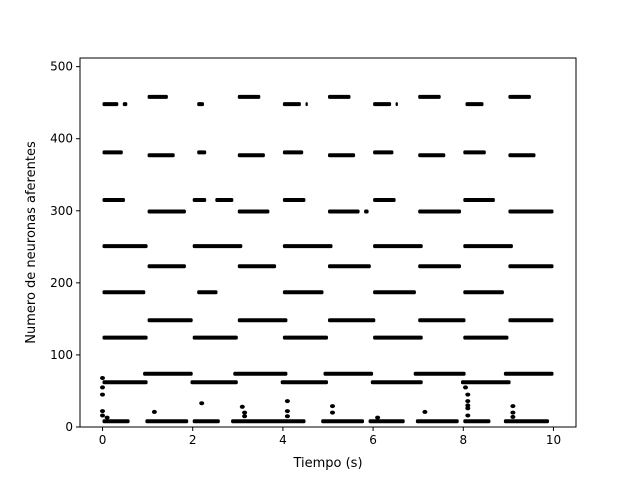 The image size is (640, 480). What do you see at coordinates (330, 437) in the screenshot?
I see `x-axis-ticks: 0 2 4 6 8 10` at bounding box center [330, 437].